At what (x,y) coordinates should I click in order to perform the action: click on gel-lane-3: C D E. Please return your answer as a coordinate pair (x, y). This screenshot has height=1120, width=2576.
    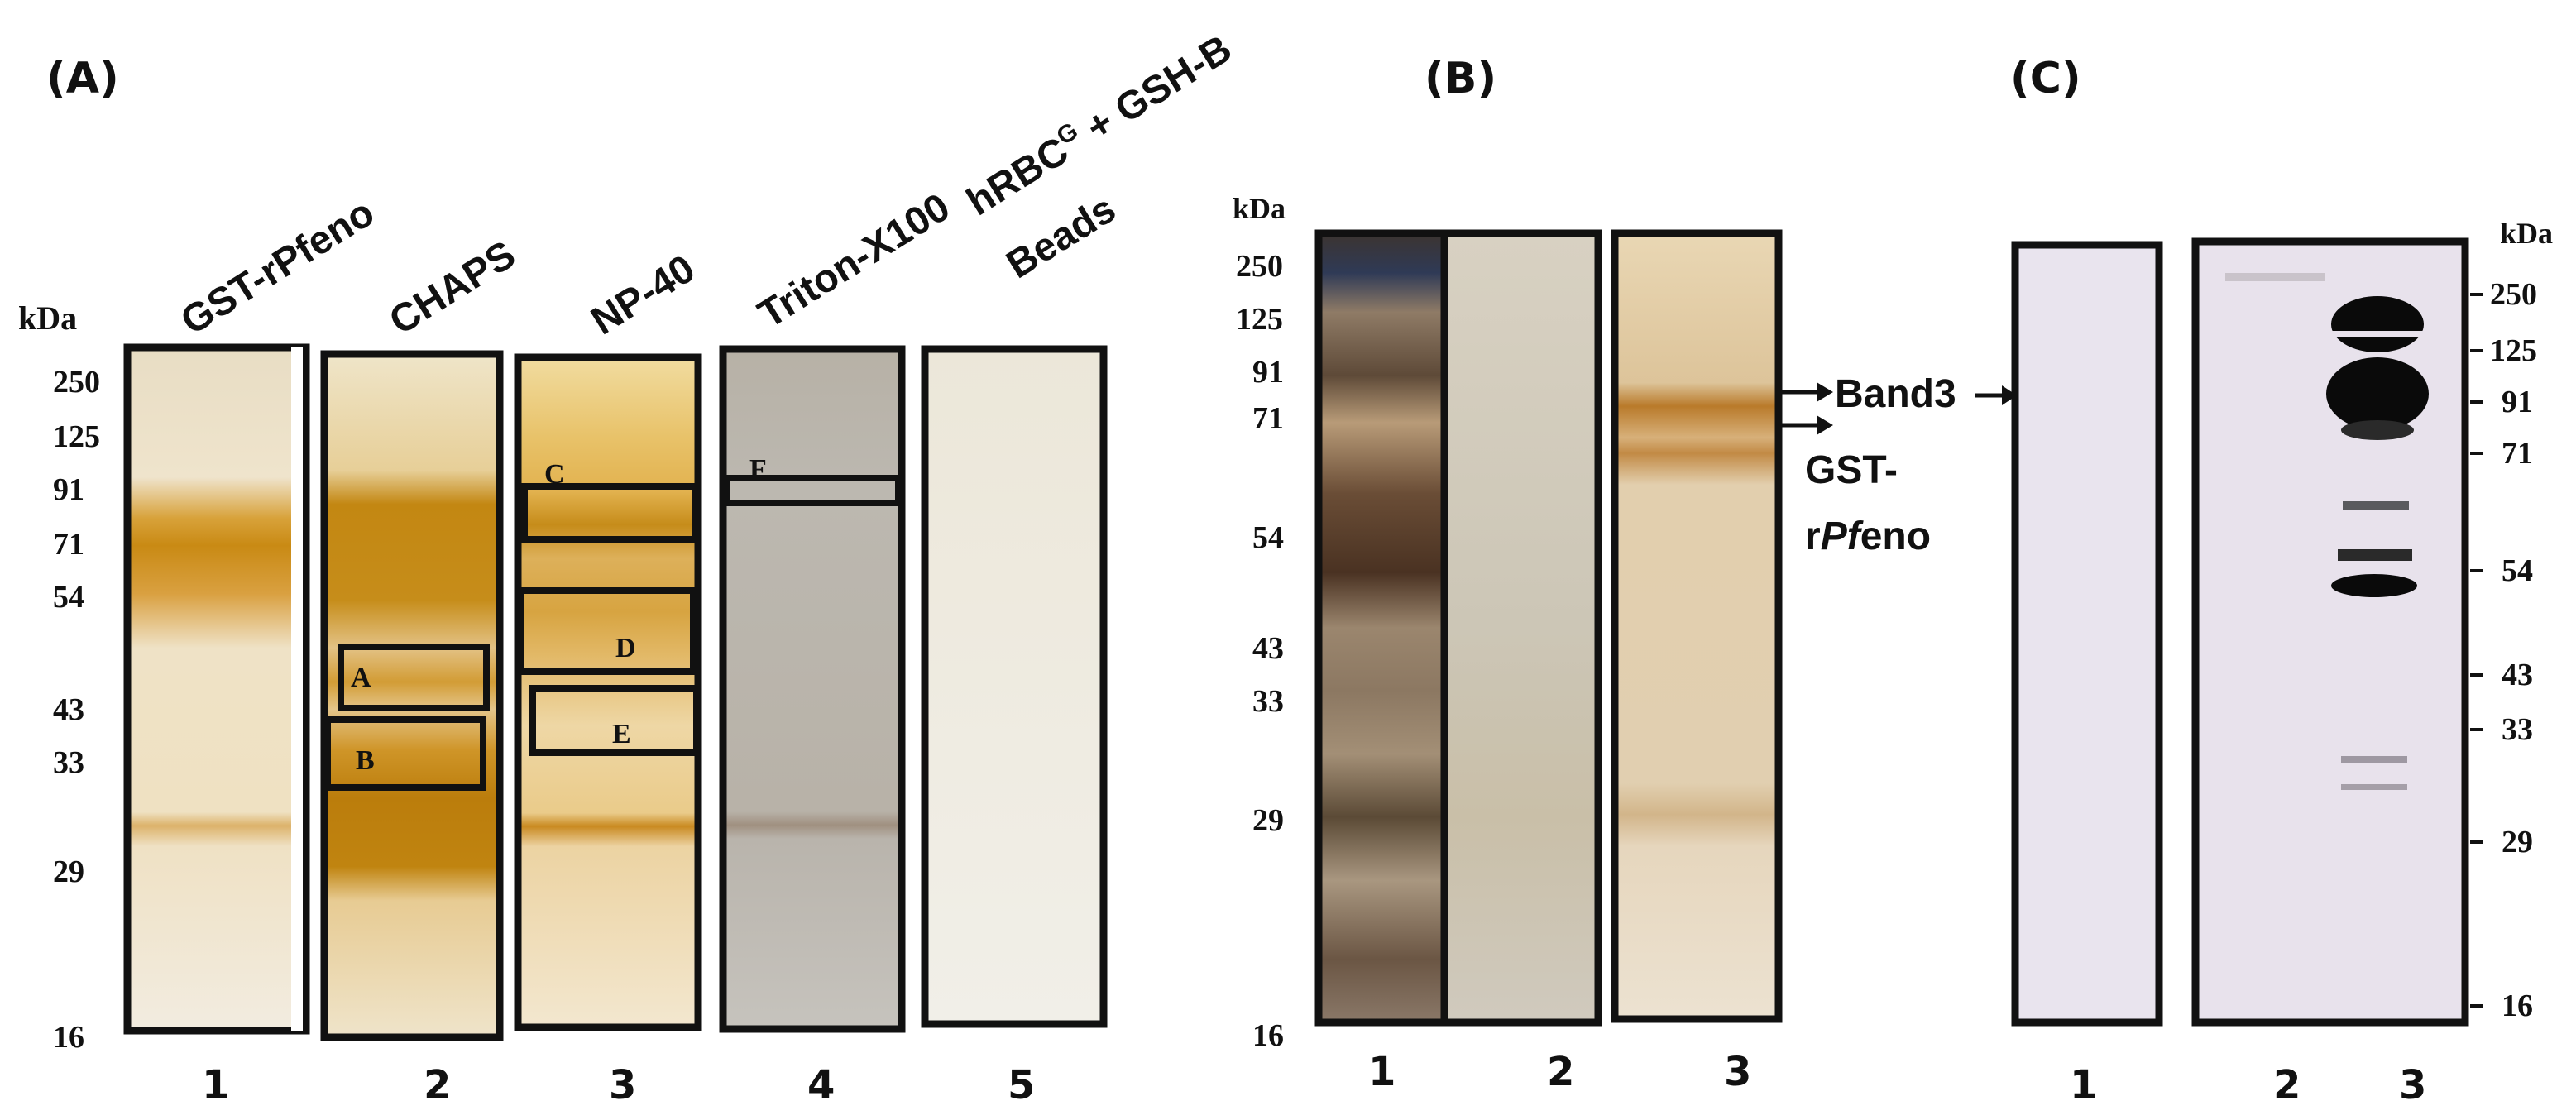
    Looking at the image, I should click on (608, 692).